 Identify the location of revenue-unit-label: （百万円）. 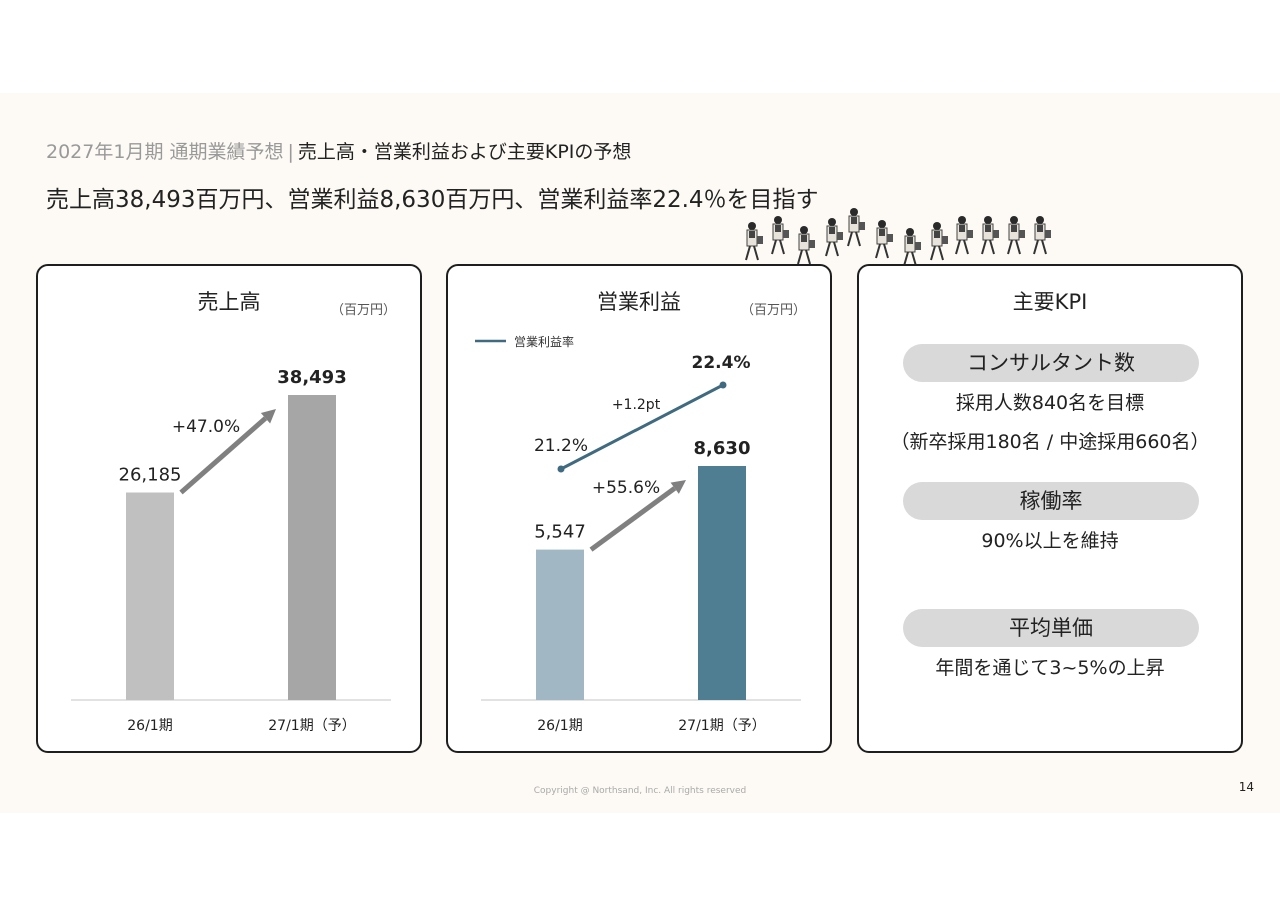
(363, 310).